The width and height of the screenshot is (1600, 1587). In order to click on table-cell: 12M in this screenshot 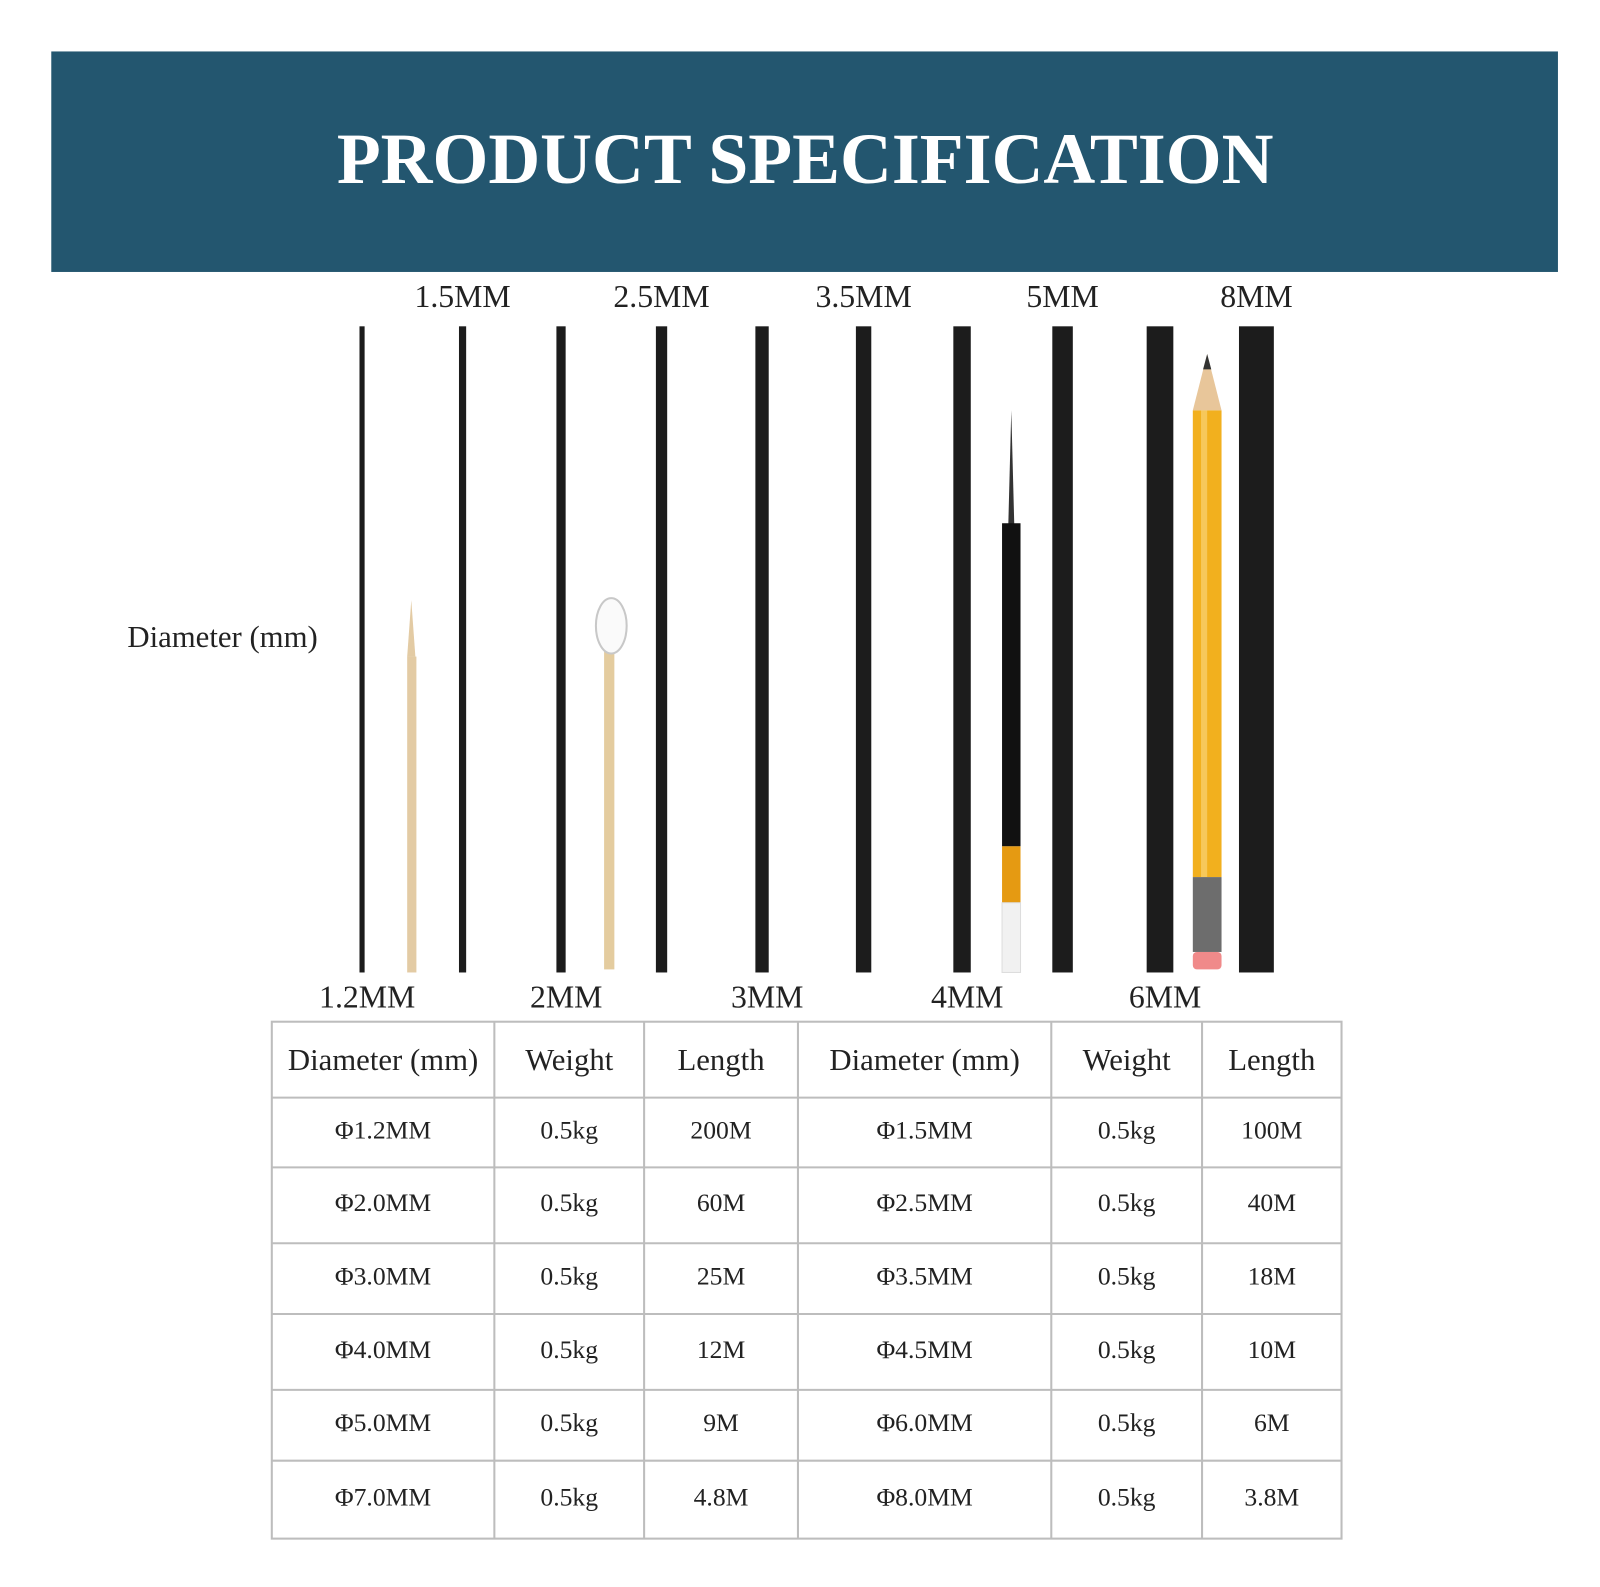, I will do `click(721, 1349)`.